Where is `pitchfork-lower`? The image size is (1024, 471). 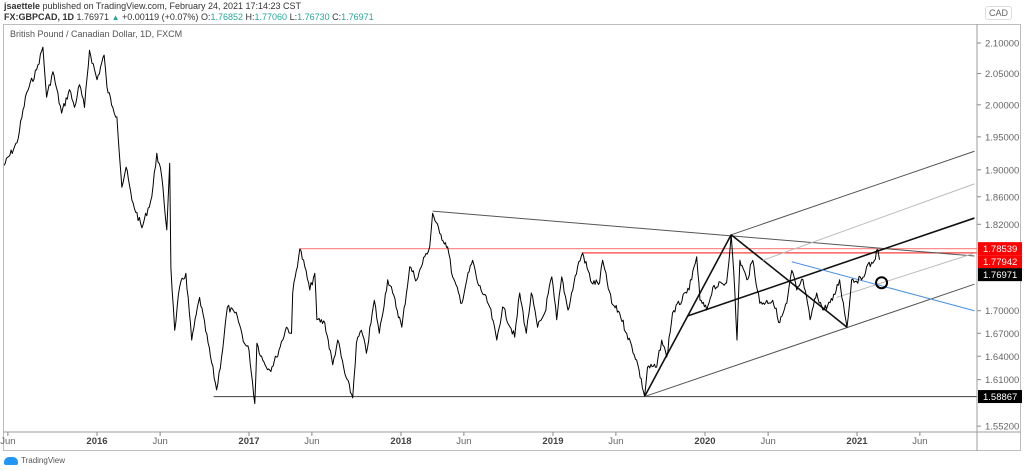 pitchfork-lower is located at coordinates (809, 340).